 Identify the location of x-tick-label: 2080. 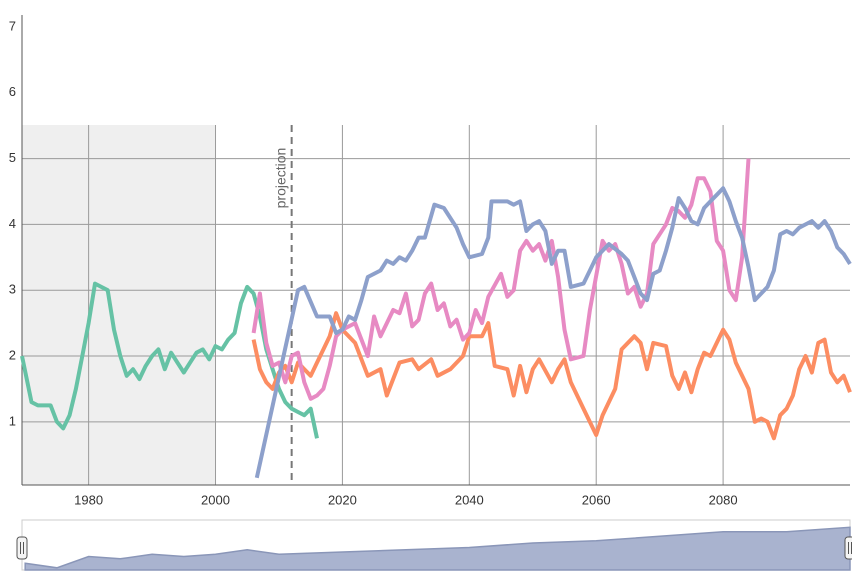
(723, 499).